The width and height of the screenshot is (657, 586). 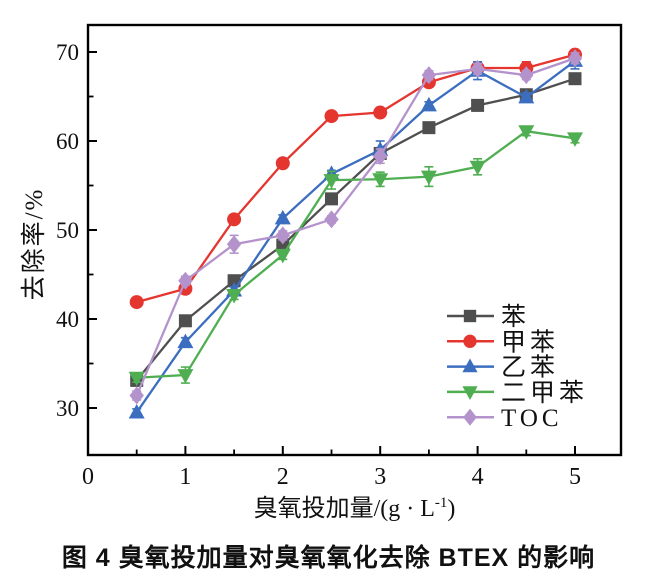 I want to click on x-axis-label-close: ), so click(x=451, y=509).